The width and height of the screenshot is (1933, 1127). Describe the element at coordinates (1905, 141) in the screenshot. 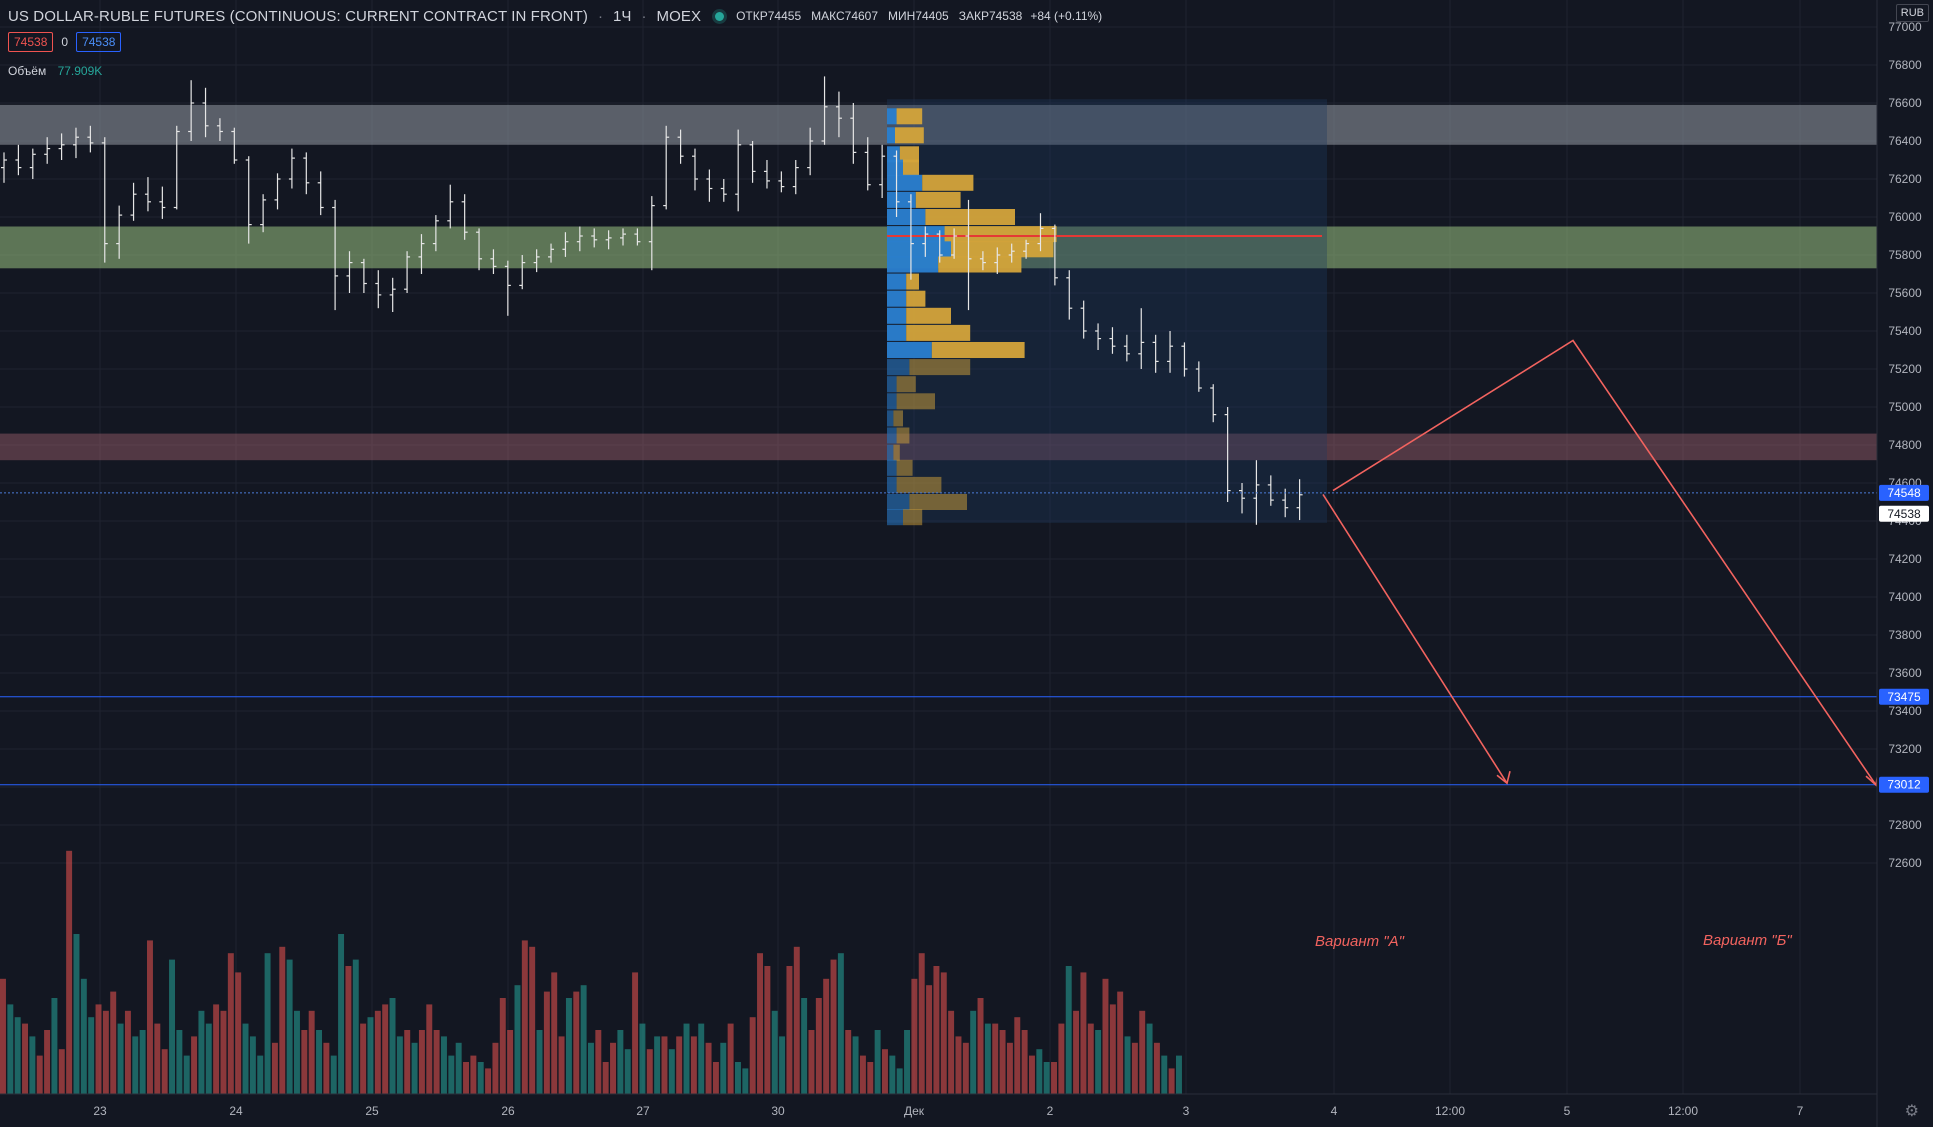

I see `price-tick-label: 76400` at that location.